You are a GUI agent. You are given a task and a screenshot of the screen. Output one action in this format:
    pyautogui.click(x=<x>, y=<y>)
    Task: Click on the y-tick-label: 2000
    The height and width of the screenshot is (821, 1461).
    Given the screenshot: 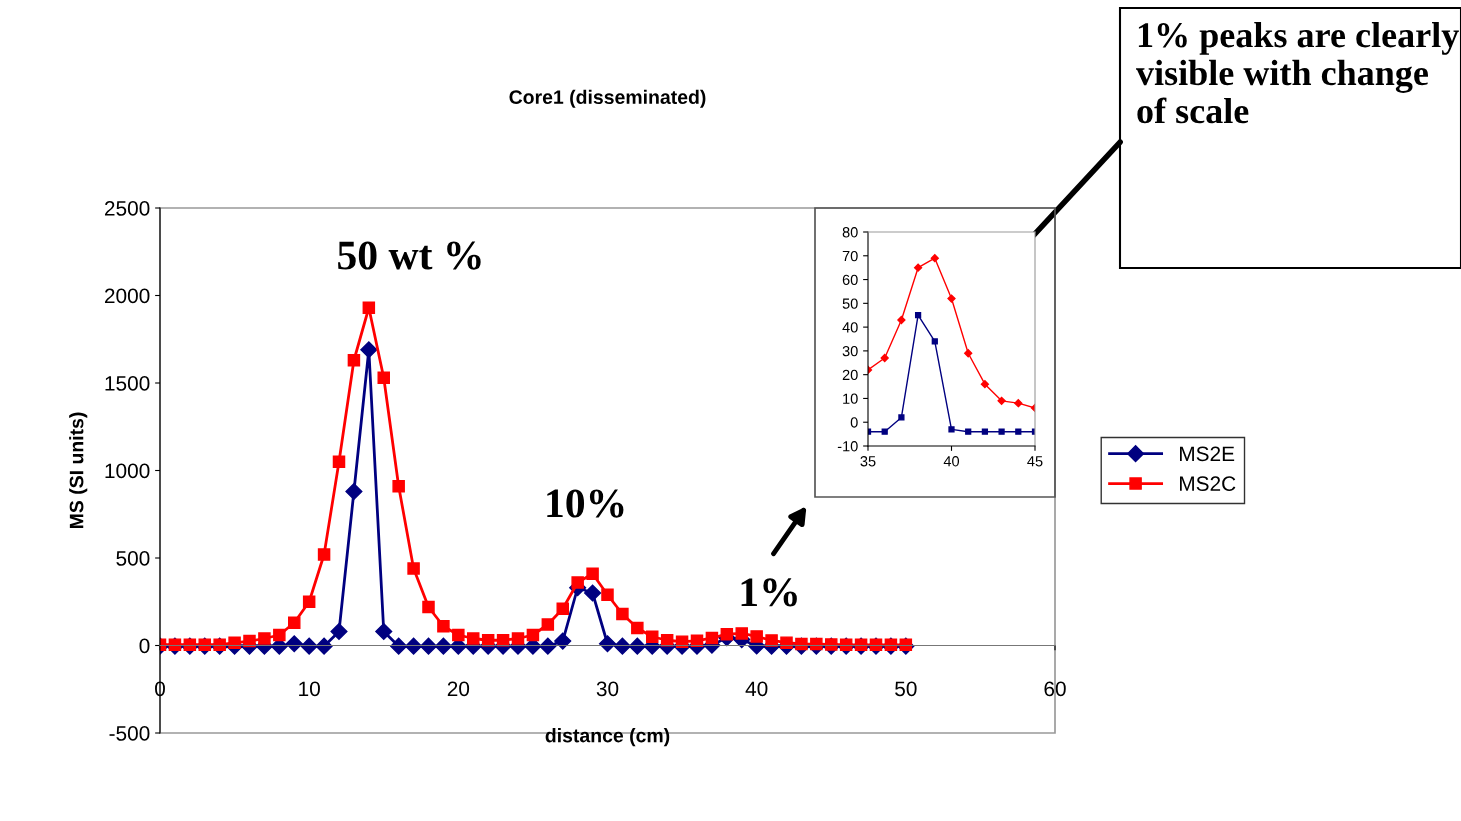 What is the action you would take?
    pyautogui.click(x=127, y=296)
    